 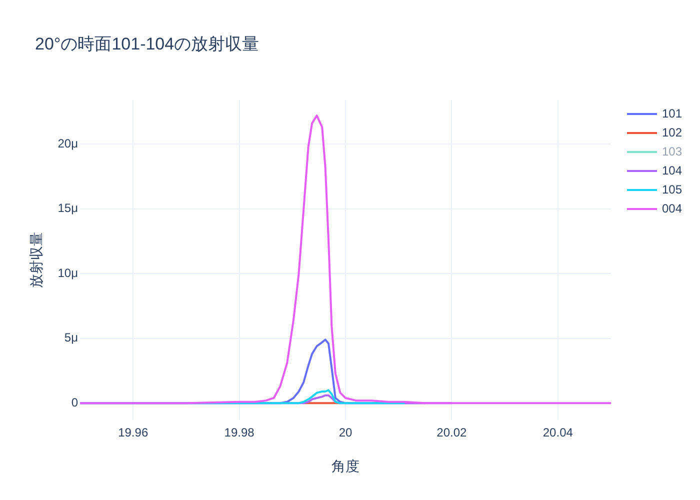 What do you see at coordinates (68, 273) in the screenshot?
I see `y-tick-label: 10μ` at bounding box center [68, 273].